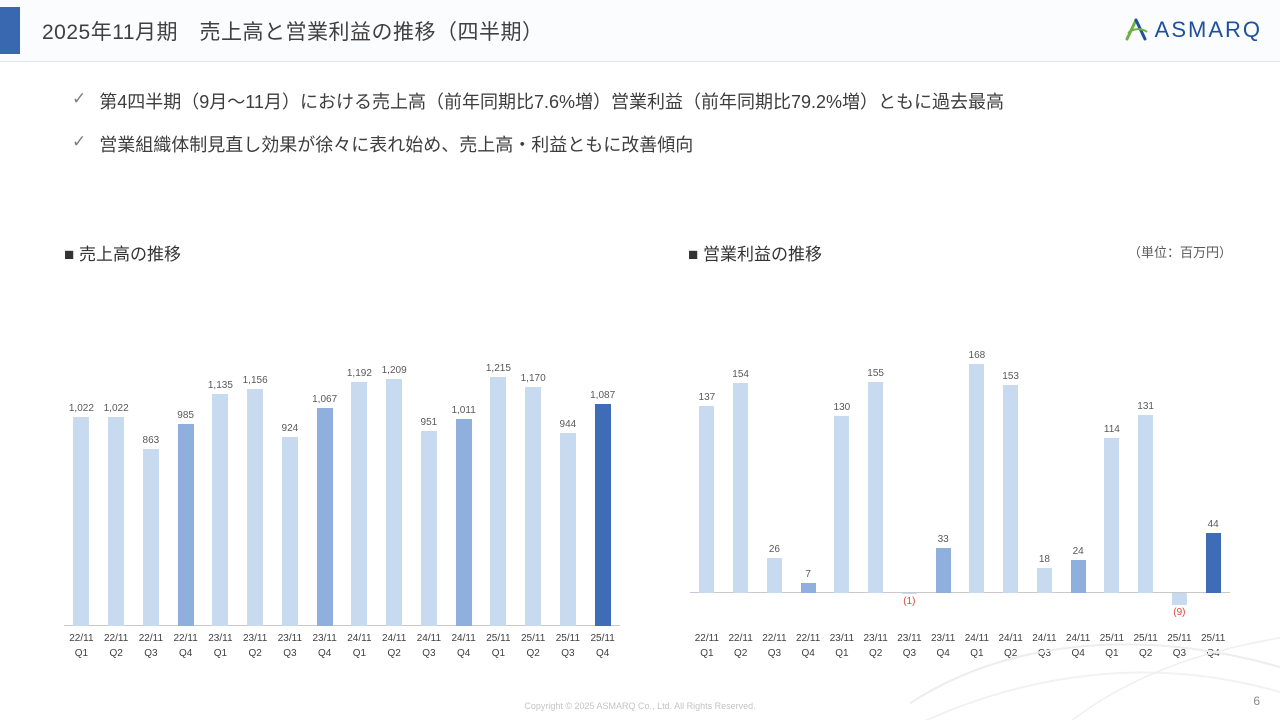 This screenshot has height=720, width=1280. Describe the element at coordinates (498, 368) in the screenshot. I see `revenue-value-label: 1,215` at that location.